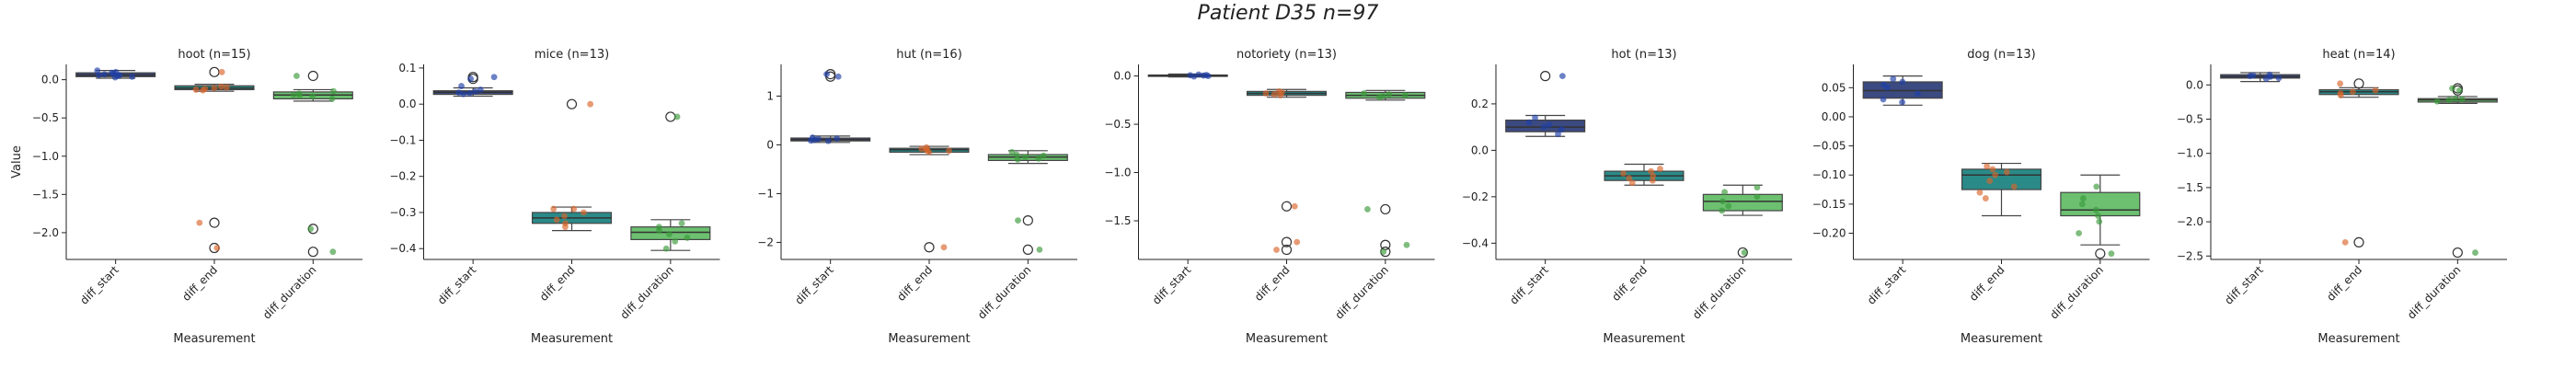 Image resolution: width=2576 pixels, height=368 pixels. What do you see at coordinates (2358, 339) in the screenshot?
I see `x-axis-label: Measurement` at bounding box center [2358, 339].